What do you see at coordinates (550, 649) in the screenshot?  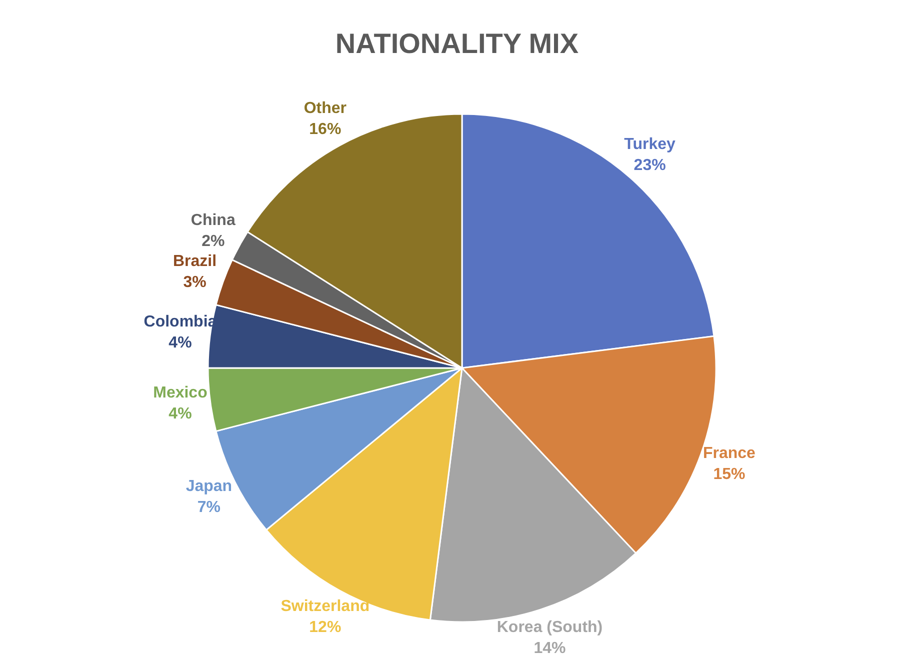 I see `data-label: 14%` at bounding box center [550, 649].